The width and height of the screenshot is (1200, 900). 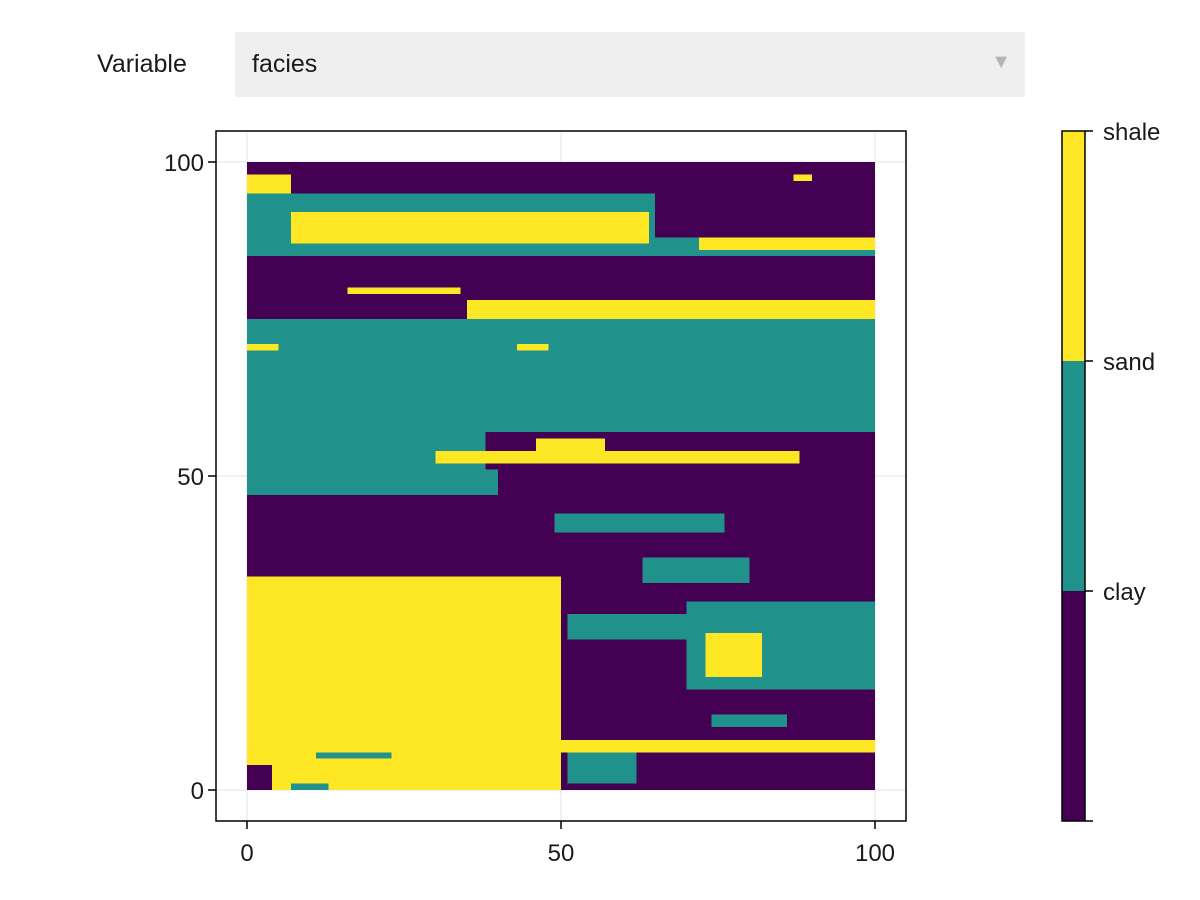 I want to click on y-tick-label: 50, so click(x=190, y=477).